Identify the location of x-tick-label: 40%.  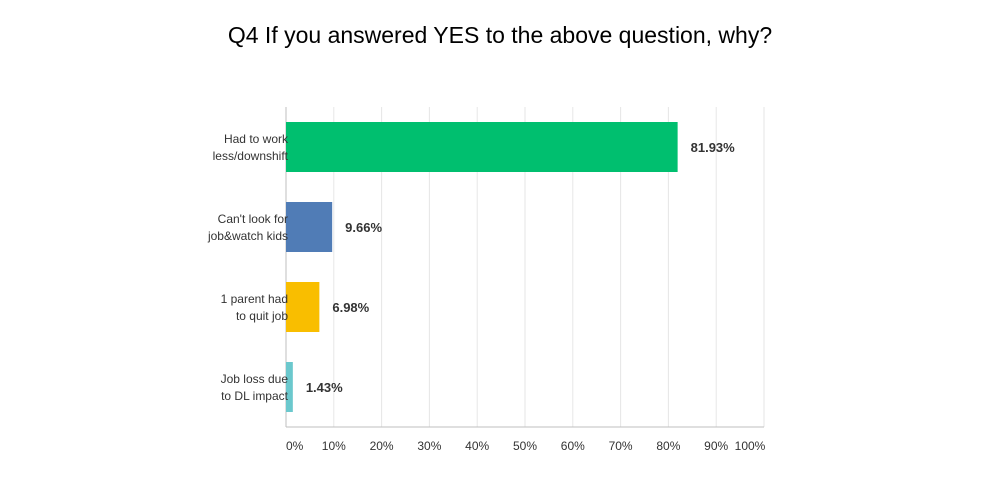
(477, 446).